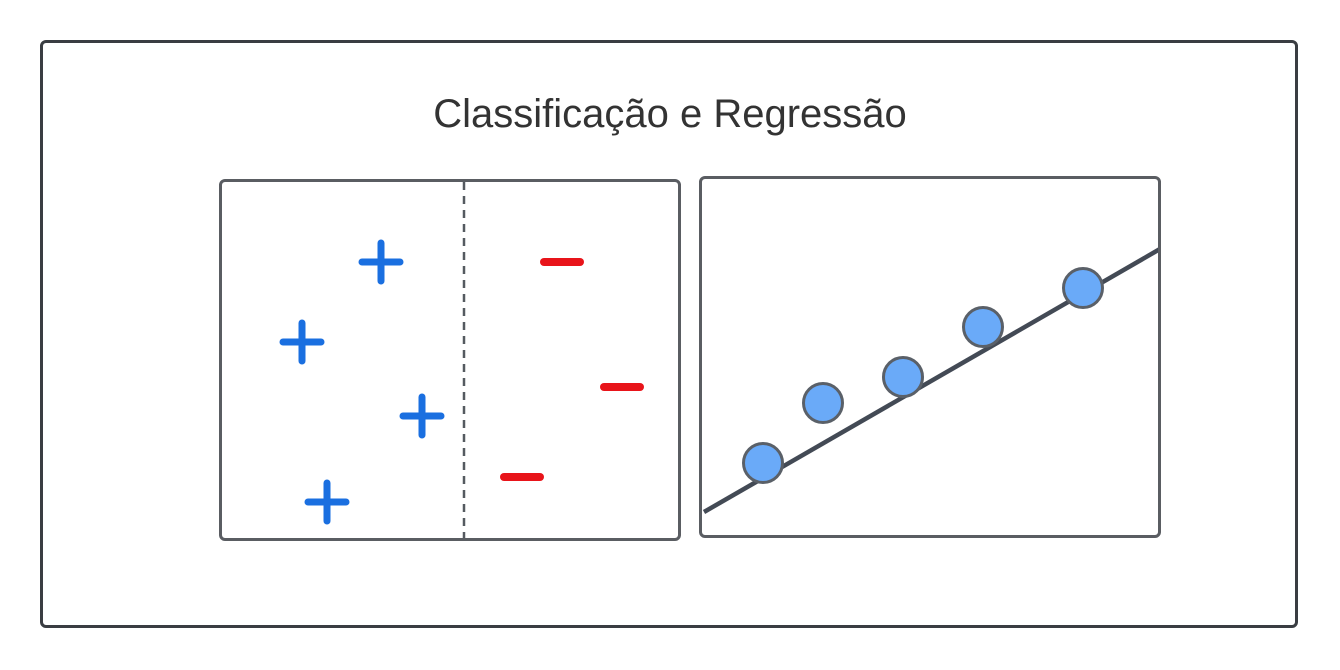 The height and width of the screenshot is (670, 1340). What do you see at coordinates (930, 380) in the screenshot?
I see `regression-plot` at bounding box center [930, 380].